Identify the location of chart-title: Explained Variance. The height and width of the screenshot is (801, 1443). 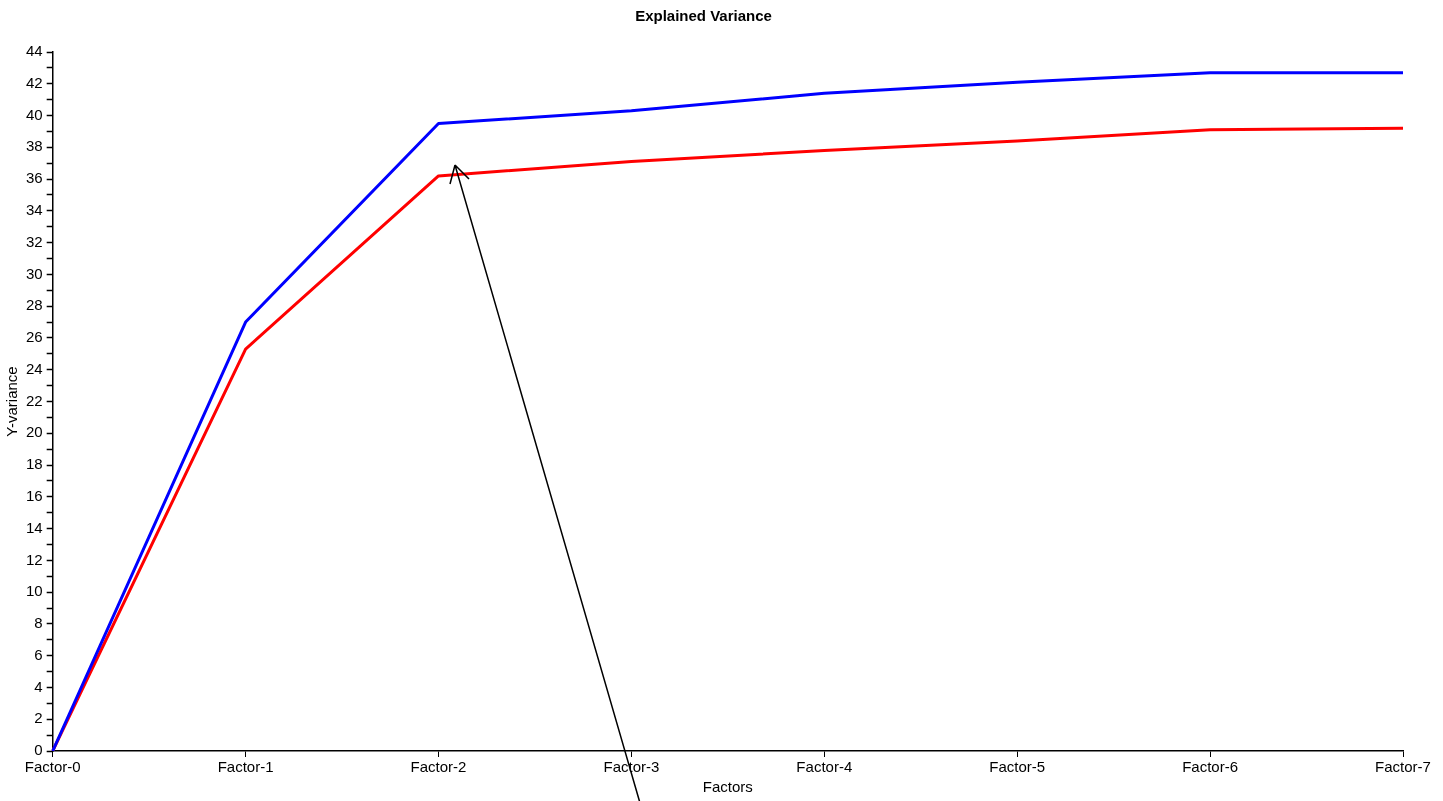
(703, 16).